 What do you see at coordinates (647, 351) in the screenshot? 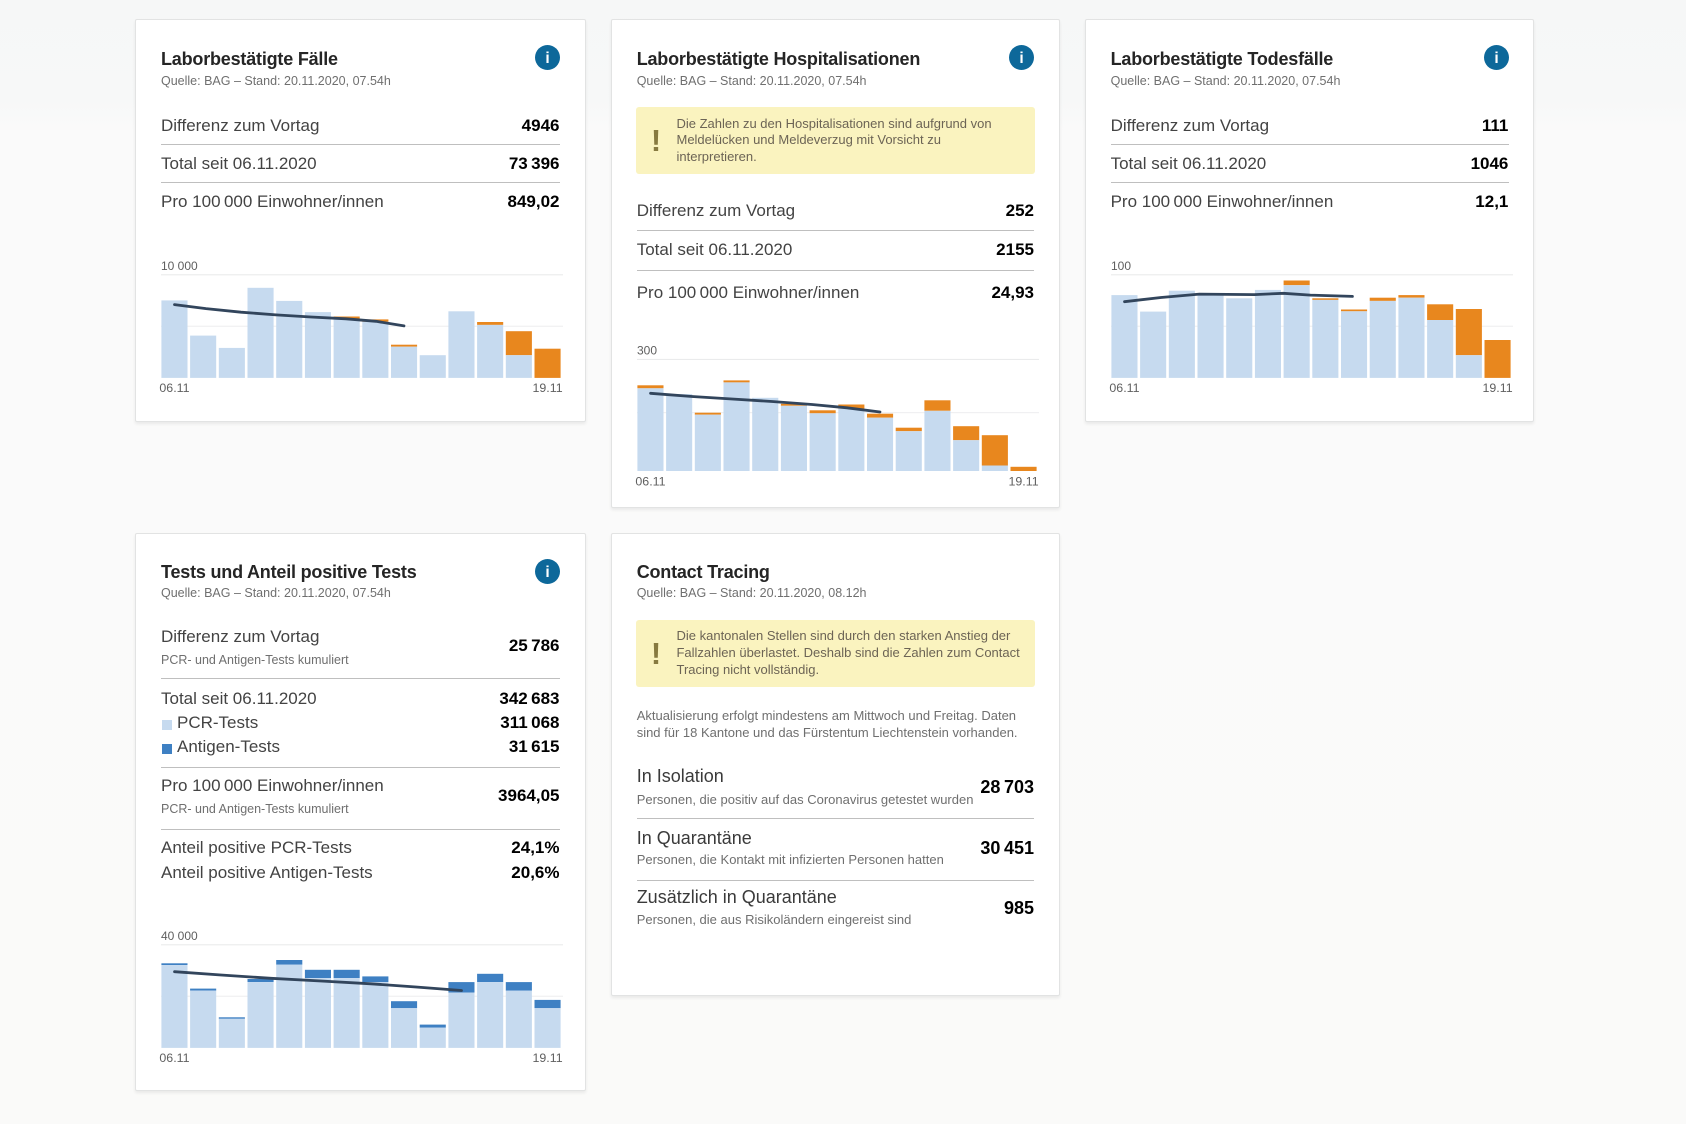
I see `svg-text: 300` at bounding box center [647, 351].